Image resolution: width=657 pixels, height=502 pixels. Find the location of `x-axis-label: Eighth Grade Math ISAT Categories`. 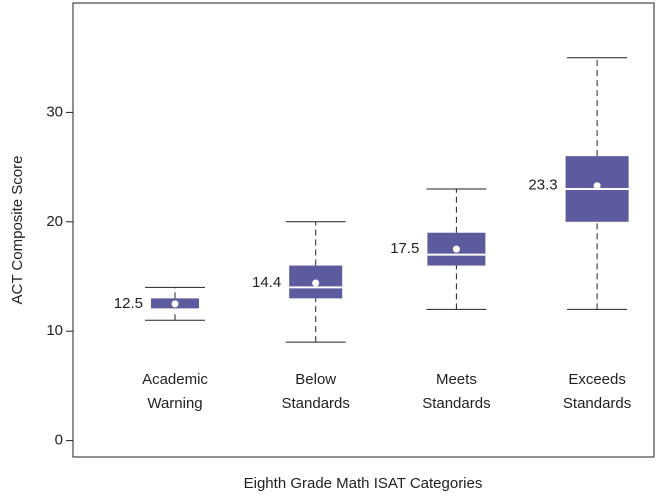

x-axis-label: Eighth Grade Math ISAT Categories is located at coordinates (363, 483).